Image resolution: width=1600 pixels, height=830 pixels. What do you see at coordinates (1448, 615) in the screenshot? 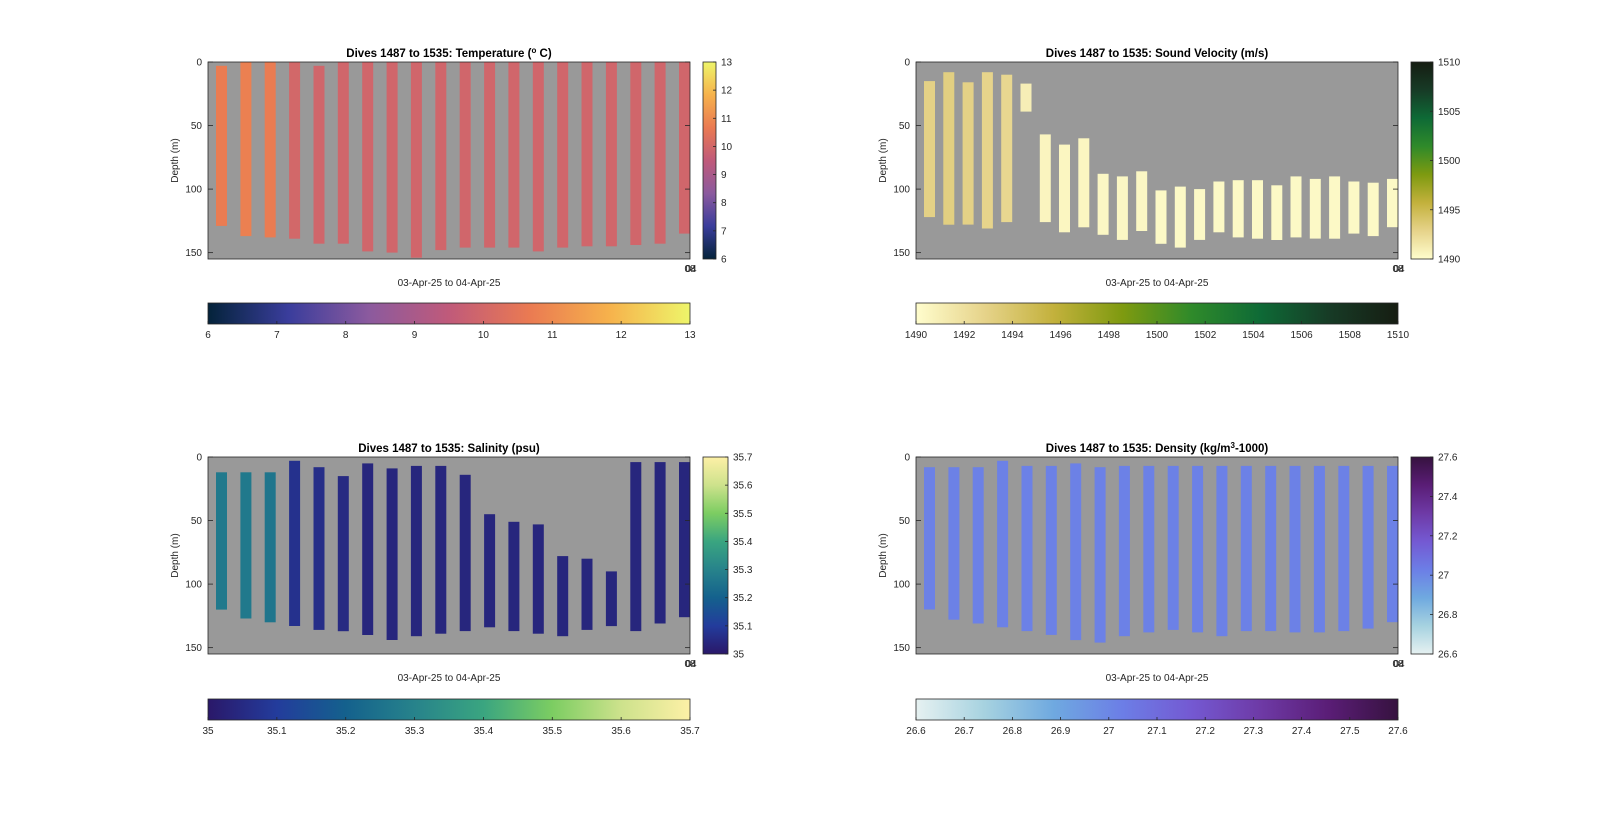
I see `right-colorbar-tick-label: 26.8` at bounding box center [1448, 615].